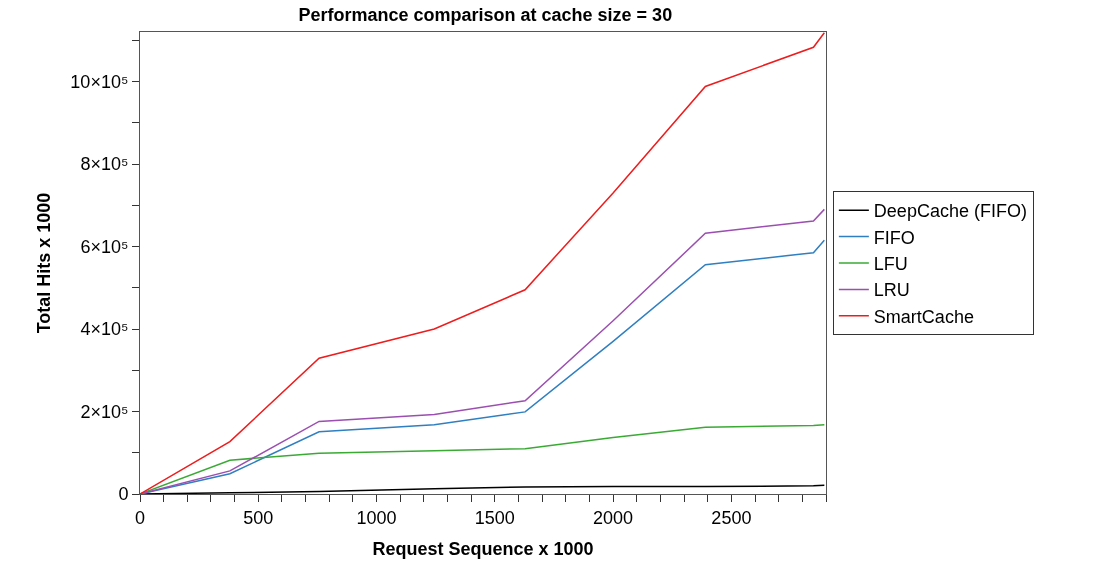 This screenshot has height=569, width=1098. I want to click on x-tick-label: 1500, so click(494, 517).